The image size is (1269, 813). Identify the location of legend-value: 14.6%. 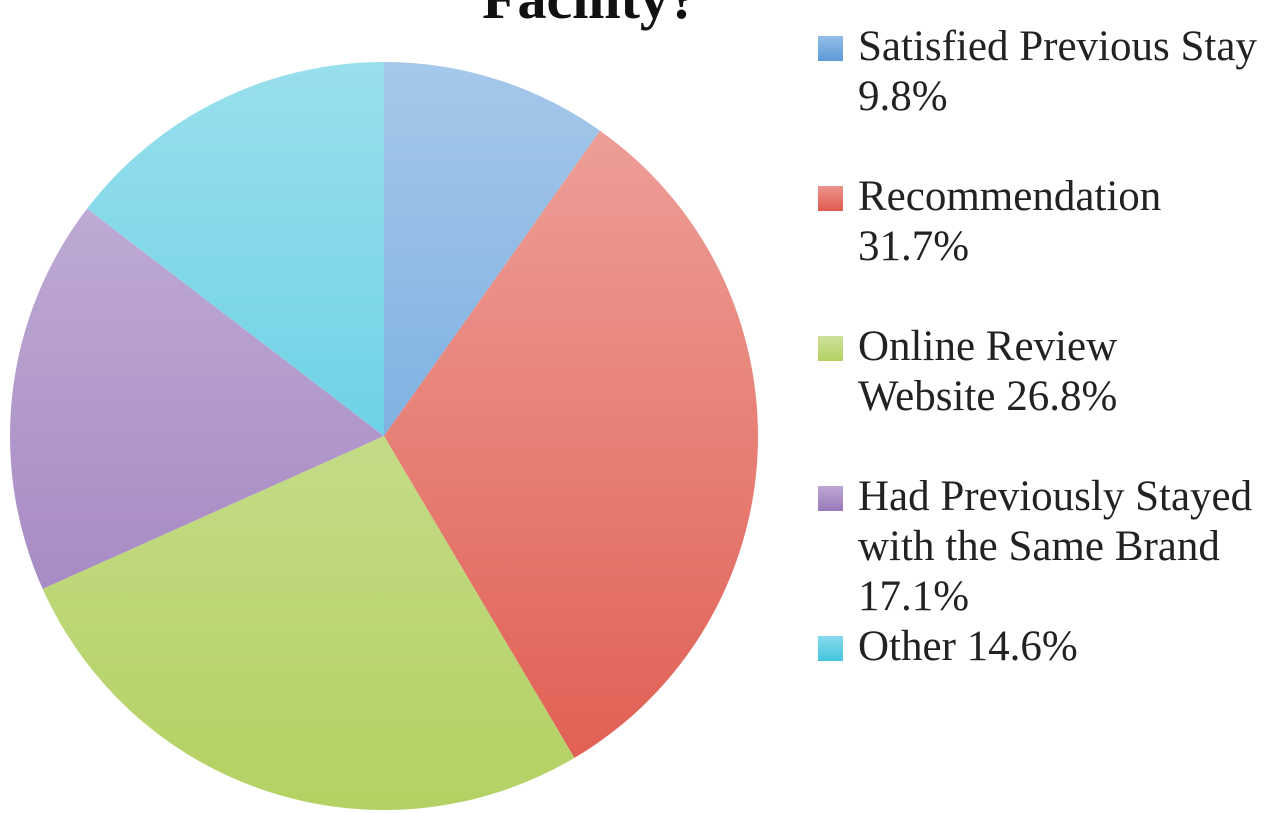
(1022, 646).